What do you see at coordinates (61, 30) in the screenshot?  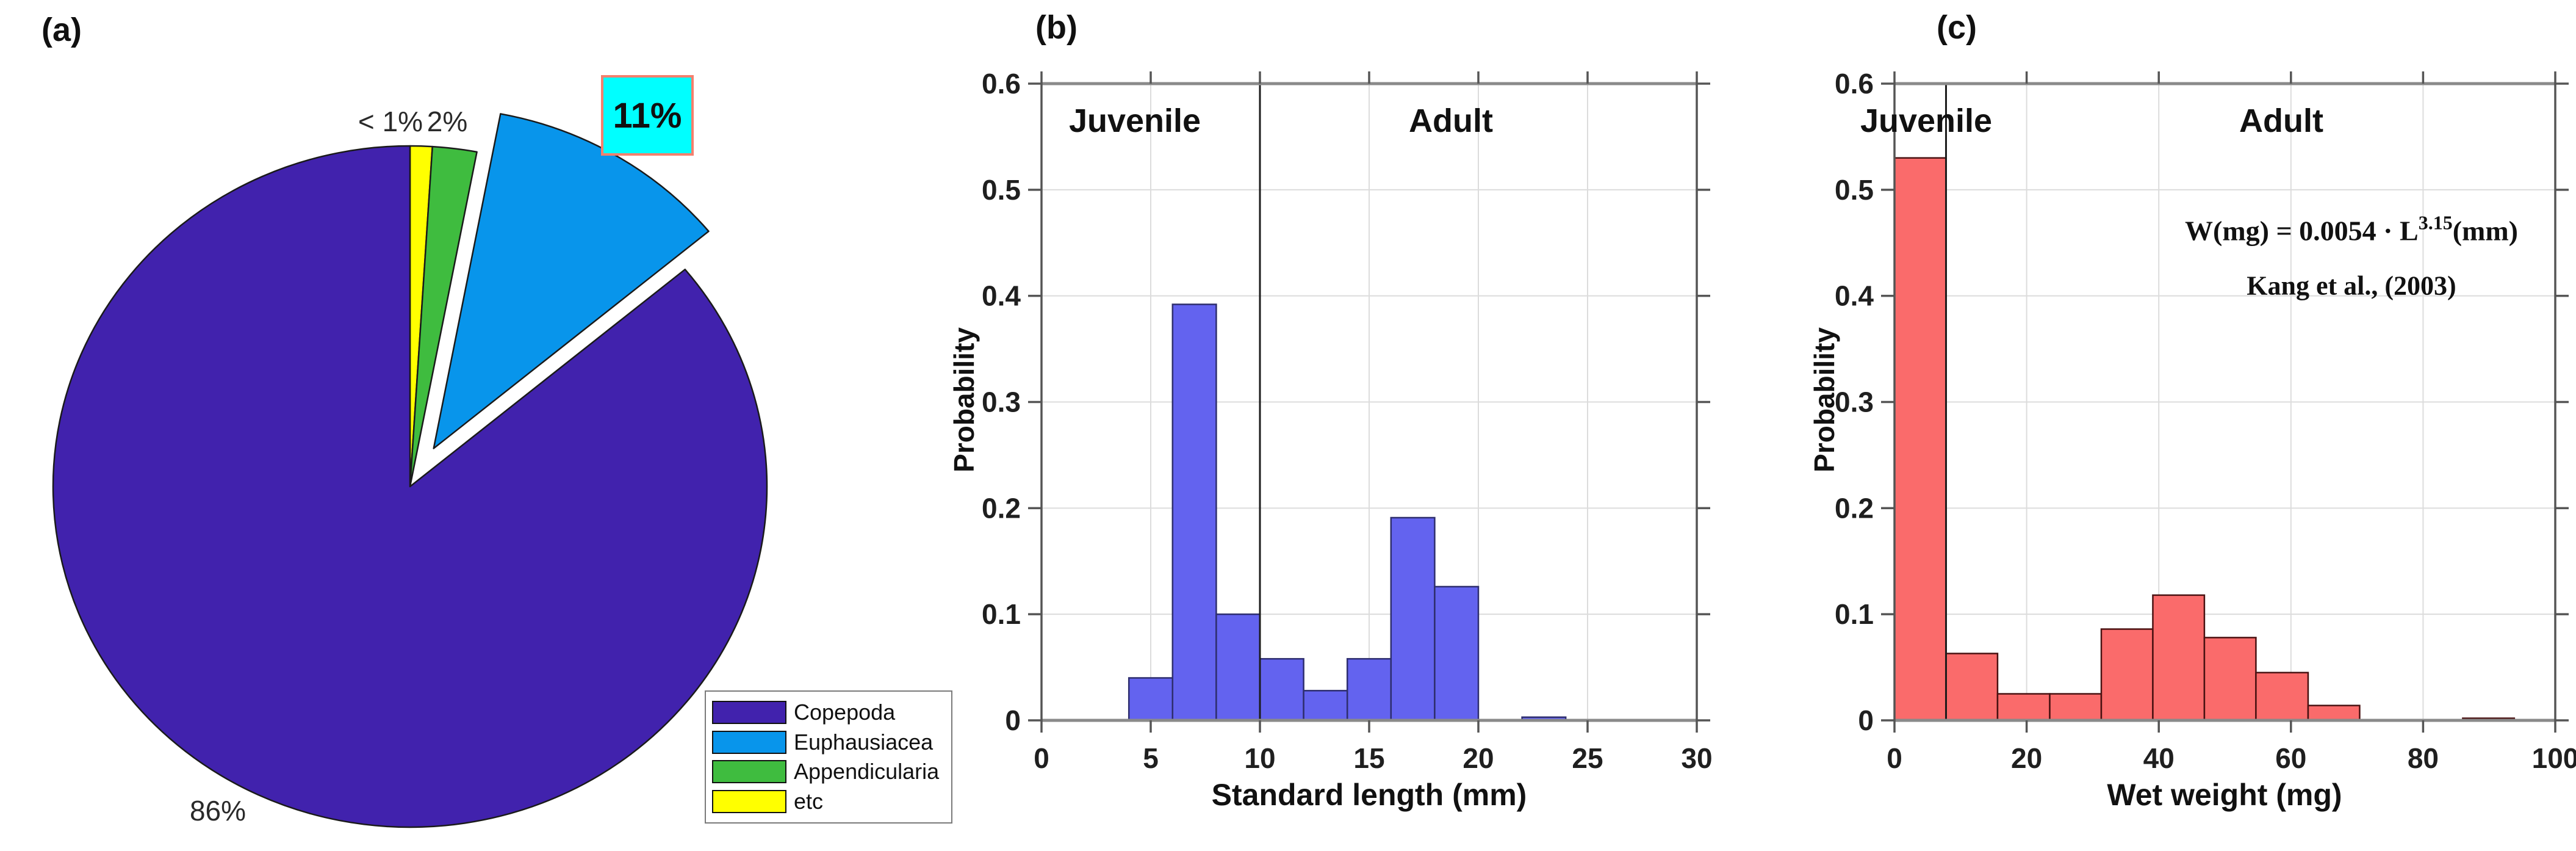 I see `panel-a-label: (a)` at bounding box center [61, 30].